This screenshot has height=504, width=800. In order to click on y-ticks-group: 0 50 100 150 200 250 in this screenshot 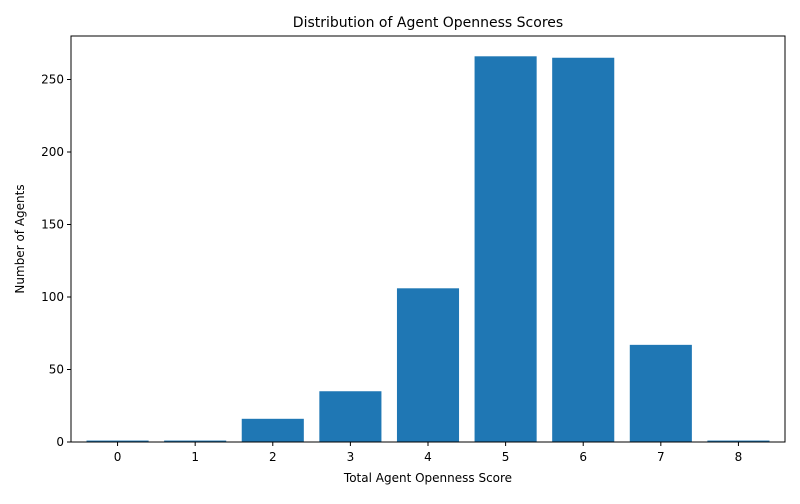, I will do `click(56, 261)`.